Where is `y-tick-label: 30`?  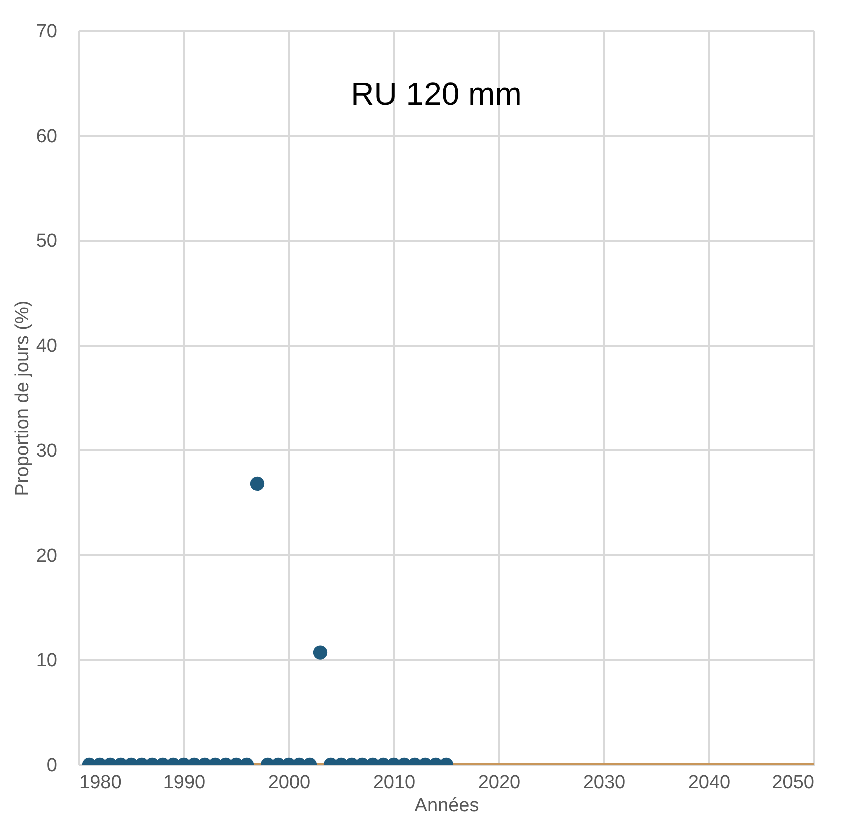
y-tick-label: 30 is located at coordinates (47, 451).